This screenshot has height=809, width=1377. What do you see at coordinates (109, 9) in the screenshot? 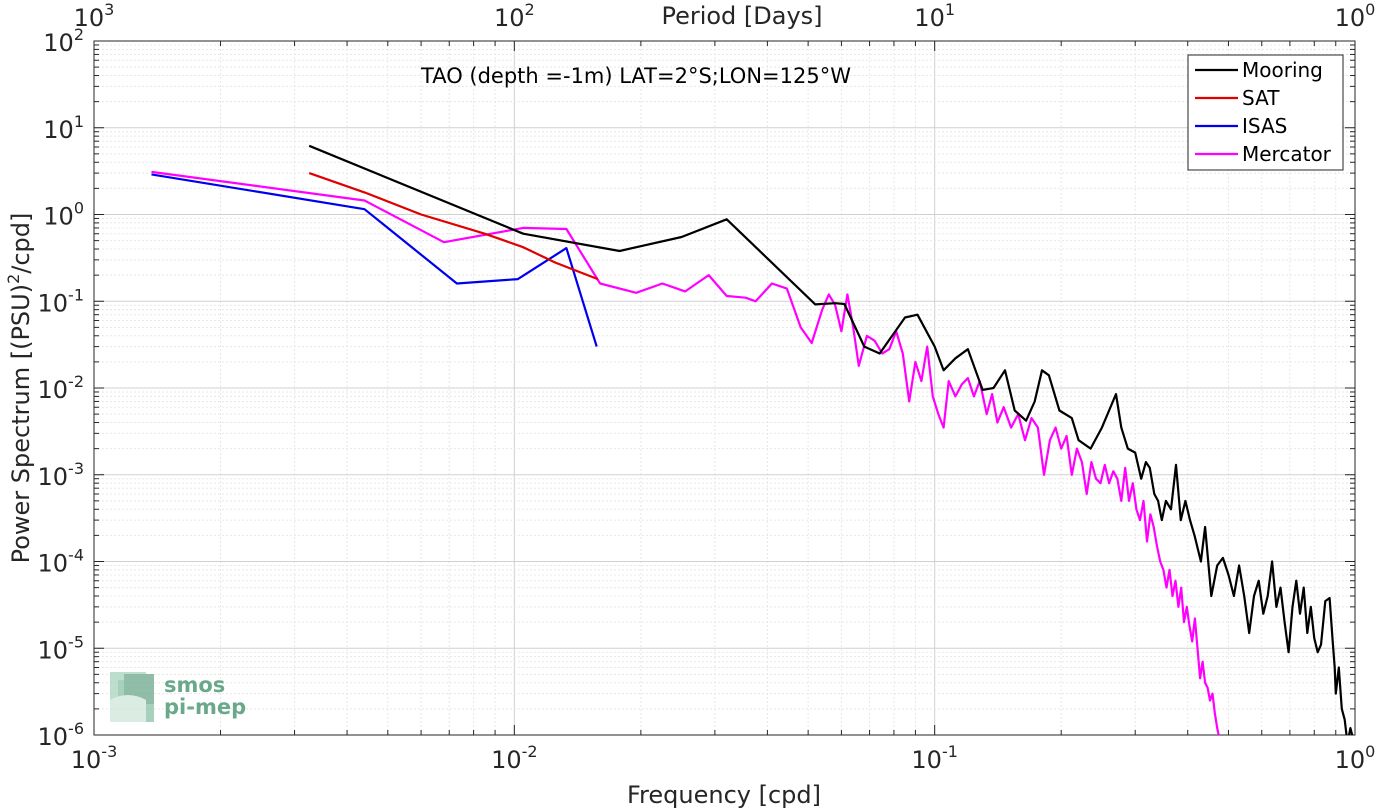
I see `top-tick-label-exp: 3` at bounding box center [109, 9].